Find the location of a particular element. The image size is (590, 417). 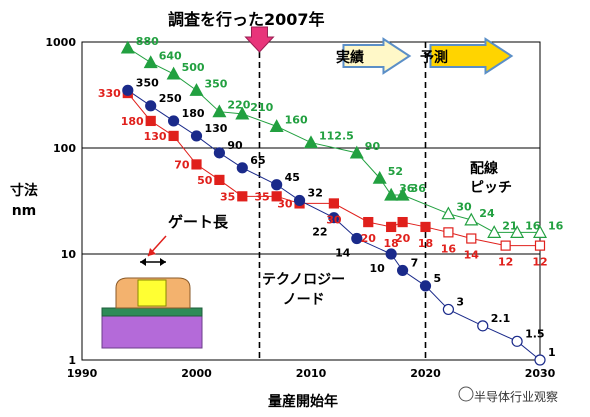

data-label: 24 is located at coordinates (487, 213).